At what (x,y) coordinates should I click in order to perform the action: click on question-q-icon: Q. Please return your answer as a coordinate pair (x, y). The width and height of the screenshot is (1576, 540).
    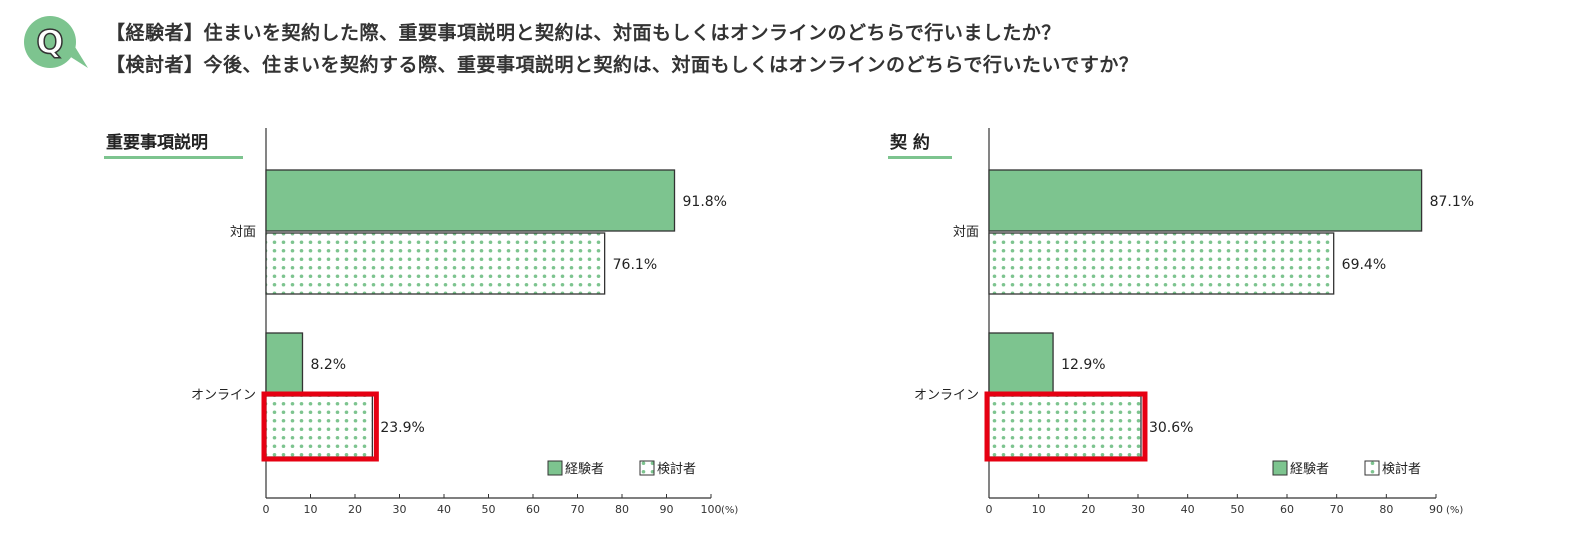
    Looking at the image, I should click on (56, 42).